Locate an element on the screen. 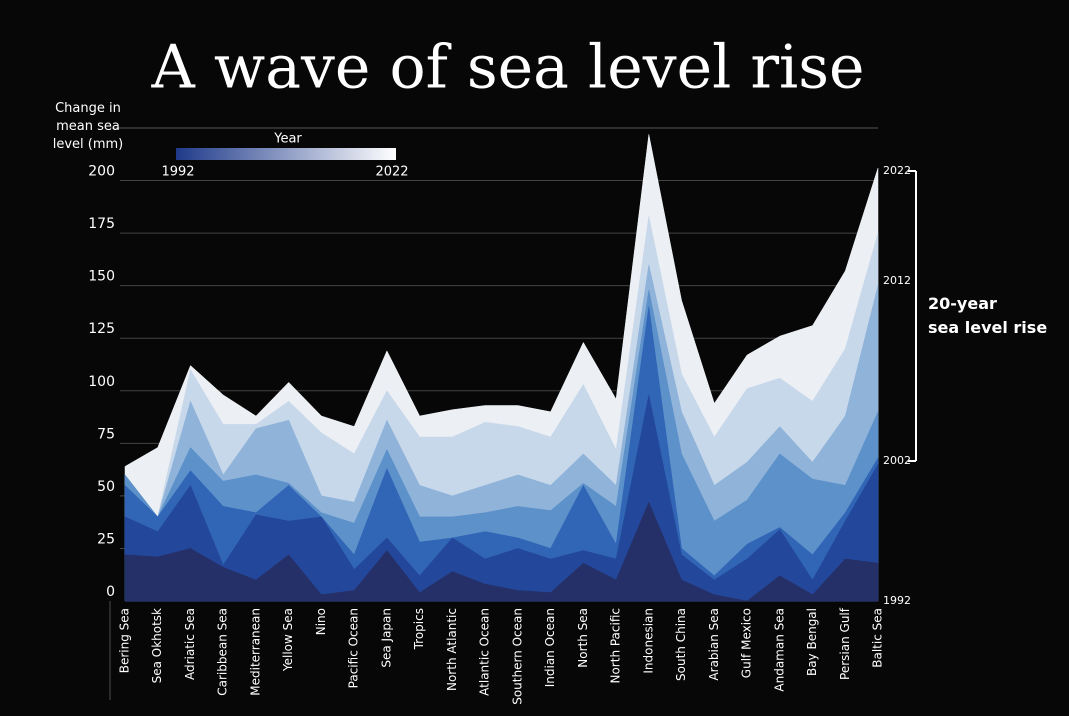 Image resolution: width=1069 pixels, height=716 pixels. area is located at coordinates (501, 551).